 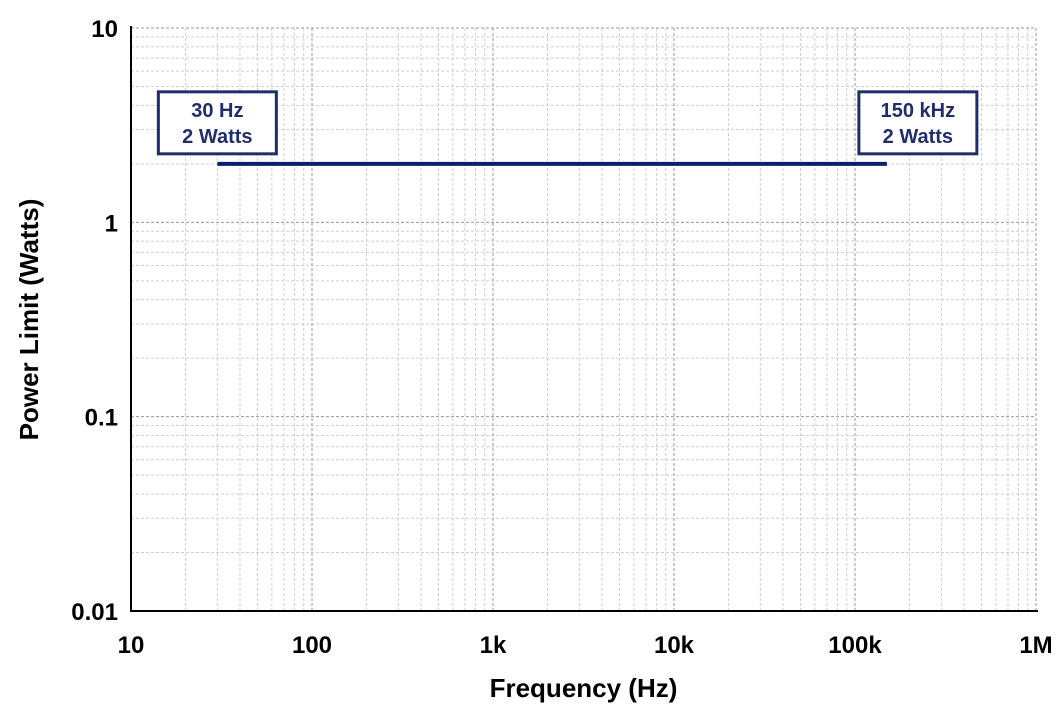 What do you see at coordinates (567, 123) in the screenshot?
I see `callout-group: 30 Hz 2 Watts 150 kHz 2 Watts` at bounding box center [567, 123].